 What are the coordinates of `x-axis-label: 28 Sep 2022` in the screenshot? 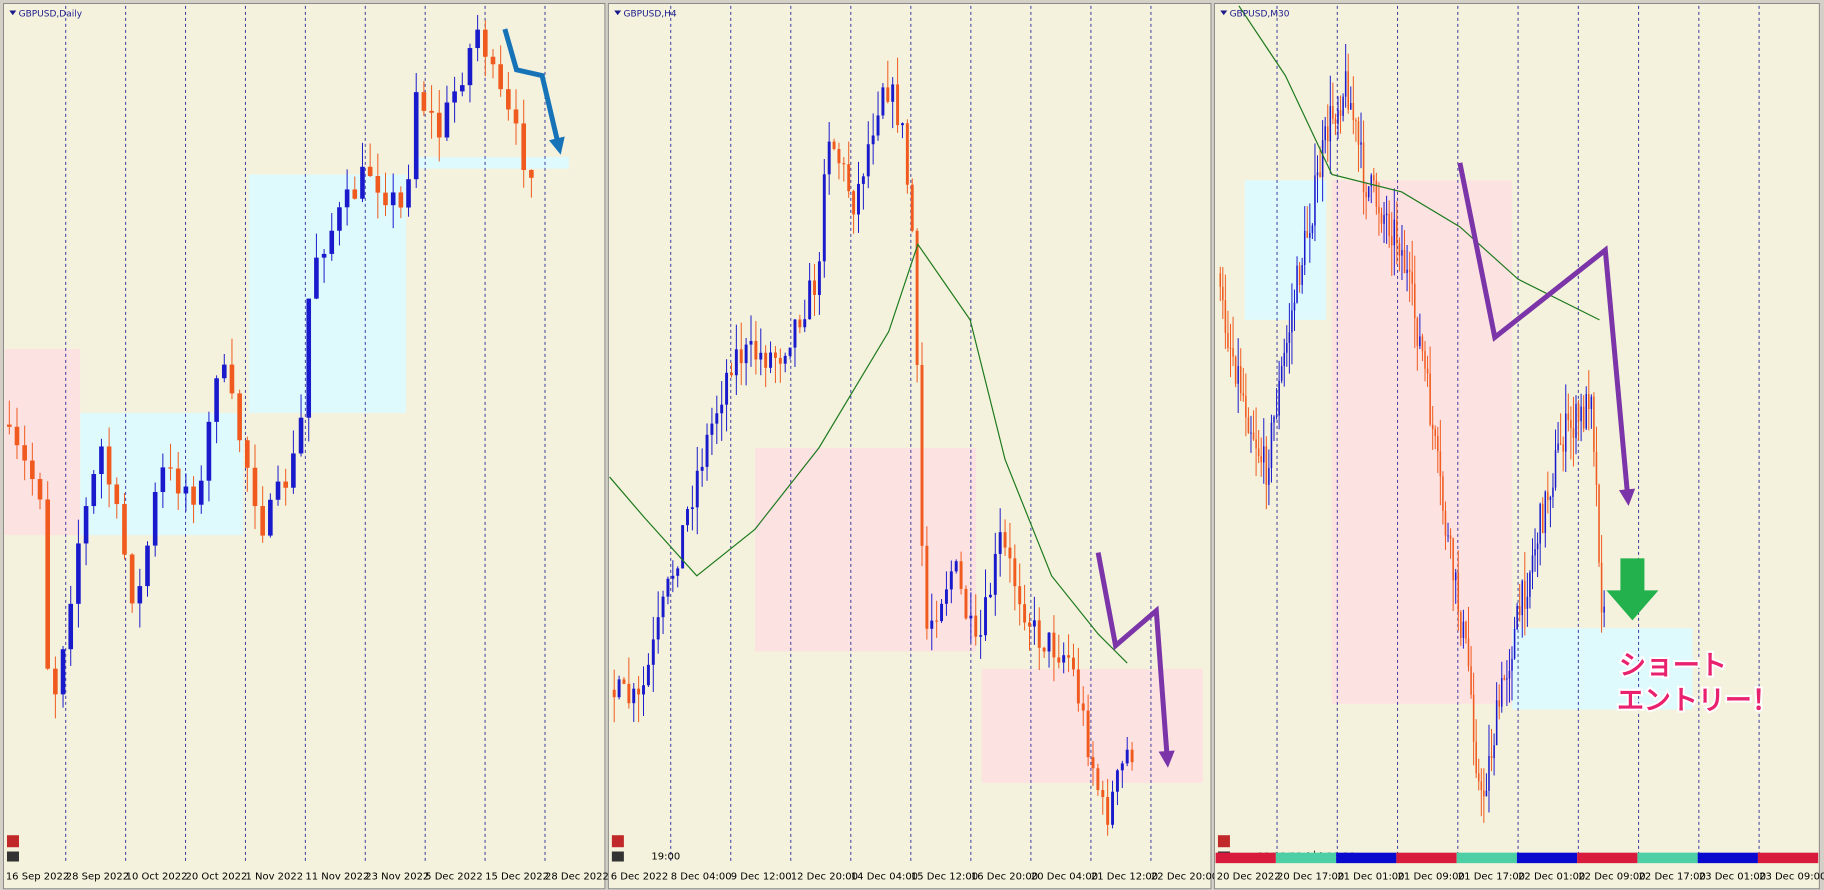 It's located at (97, 876).